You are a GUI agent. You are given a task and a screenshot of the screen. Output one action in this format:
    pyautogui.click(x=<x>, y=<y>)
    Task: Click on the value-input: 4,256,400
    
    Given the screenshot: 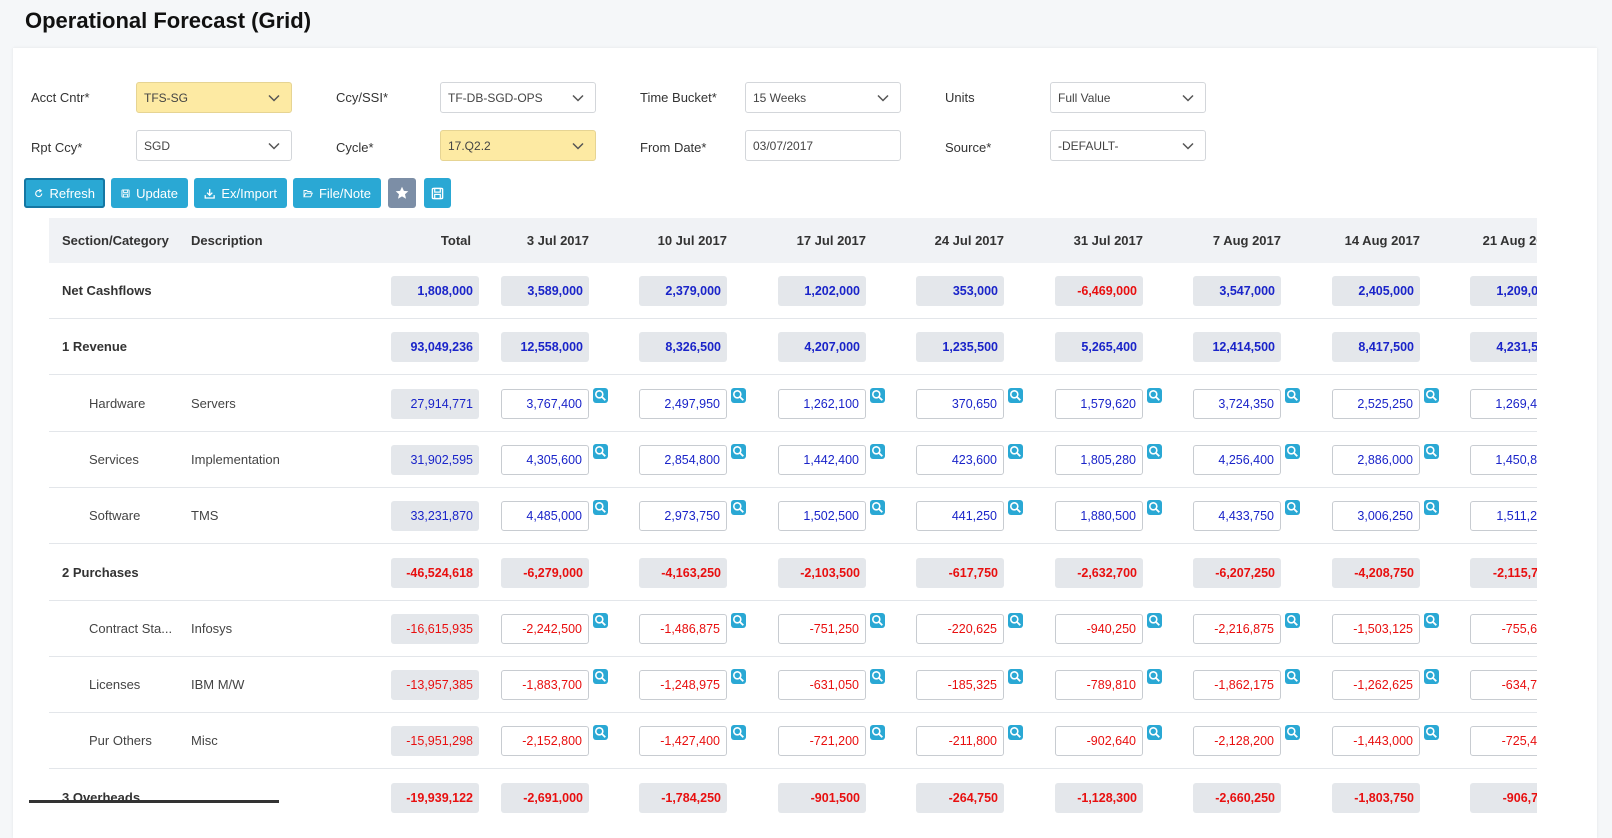 What is the action you would take?
    pyautogui.click(x=1237, y=459)
    